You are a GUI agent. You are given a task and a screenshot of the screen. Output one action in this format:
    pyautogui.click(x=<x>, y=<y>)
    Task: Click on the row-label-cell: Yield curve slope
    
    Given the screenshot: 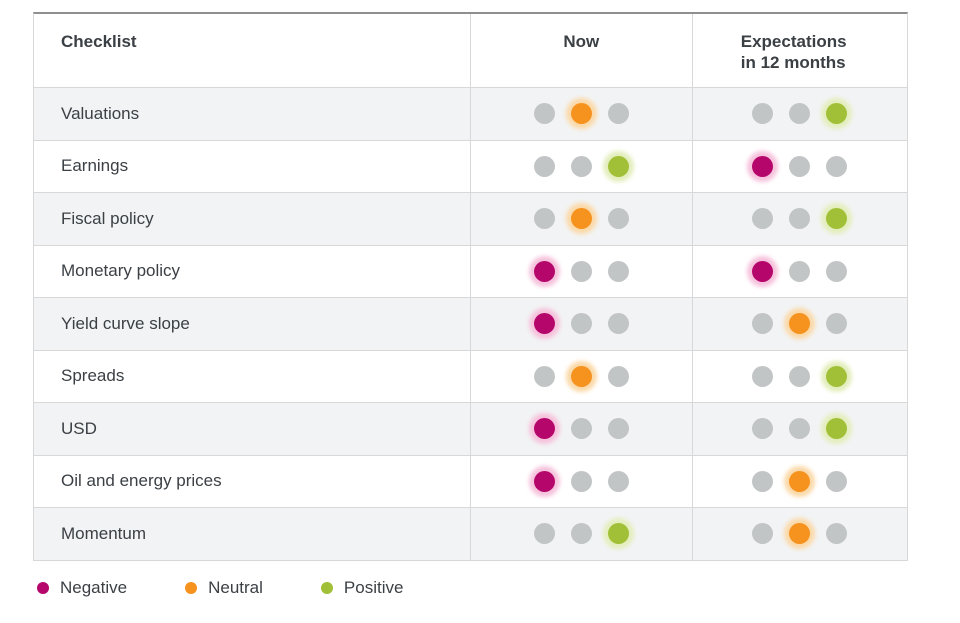 What is the action you would take?
    pyautogui.click(x=252, y=324)
    